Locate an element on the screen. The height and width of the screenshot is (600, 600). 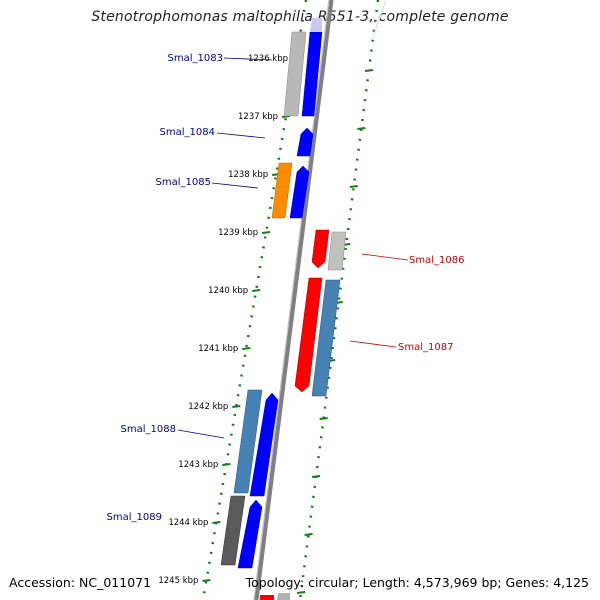
outer-light-ring is located at coordinates (379, 20).